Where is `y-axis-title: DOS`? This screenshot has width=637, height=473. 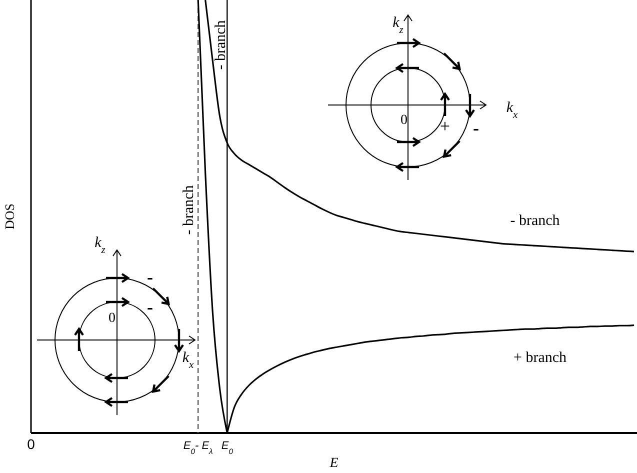 y-axis-title: DOS is located at coordinates (9, 216).